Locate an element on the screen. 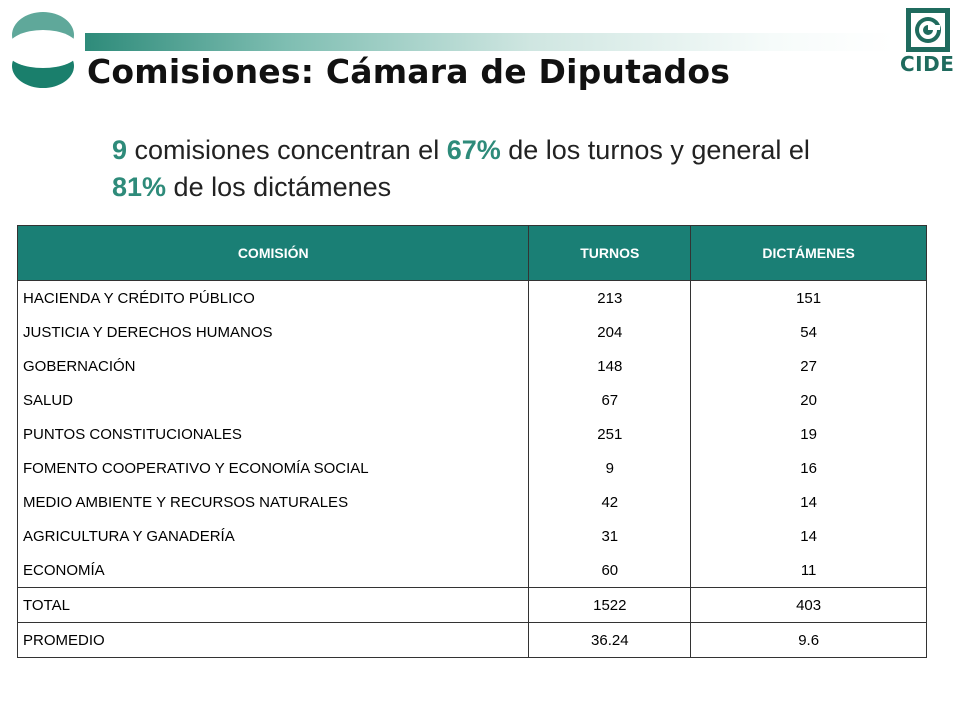 This screenshot has width=960, height=720. cell-turnos: 251 is located at coordinates (610, 434).